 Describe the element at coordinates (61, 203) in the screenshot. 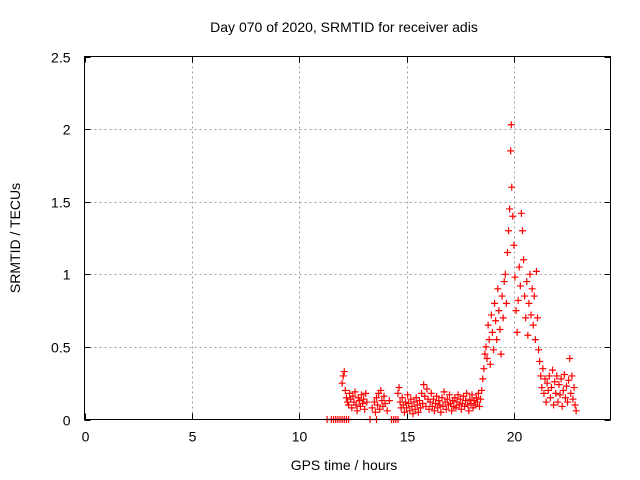

I see `y-tick-label: 1.5` at that location.